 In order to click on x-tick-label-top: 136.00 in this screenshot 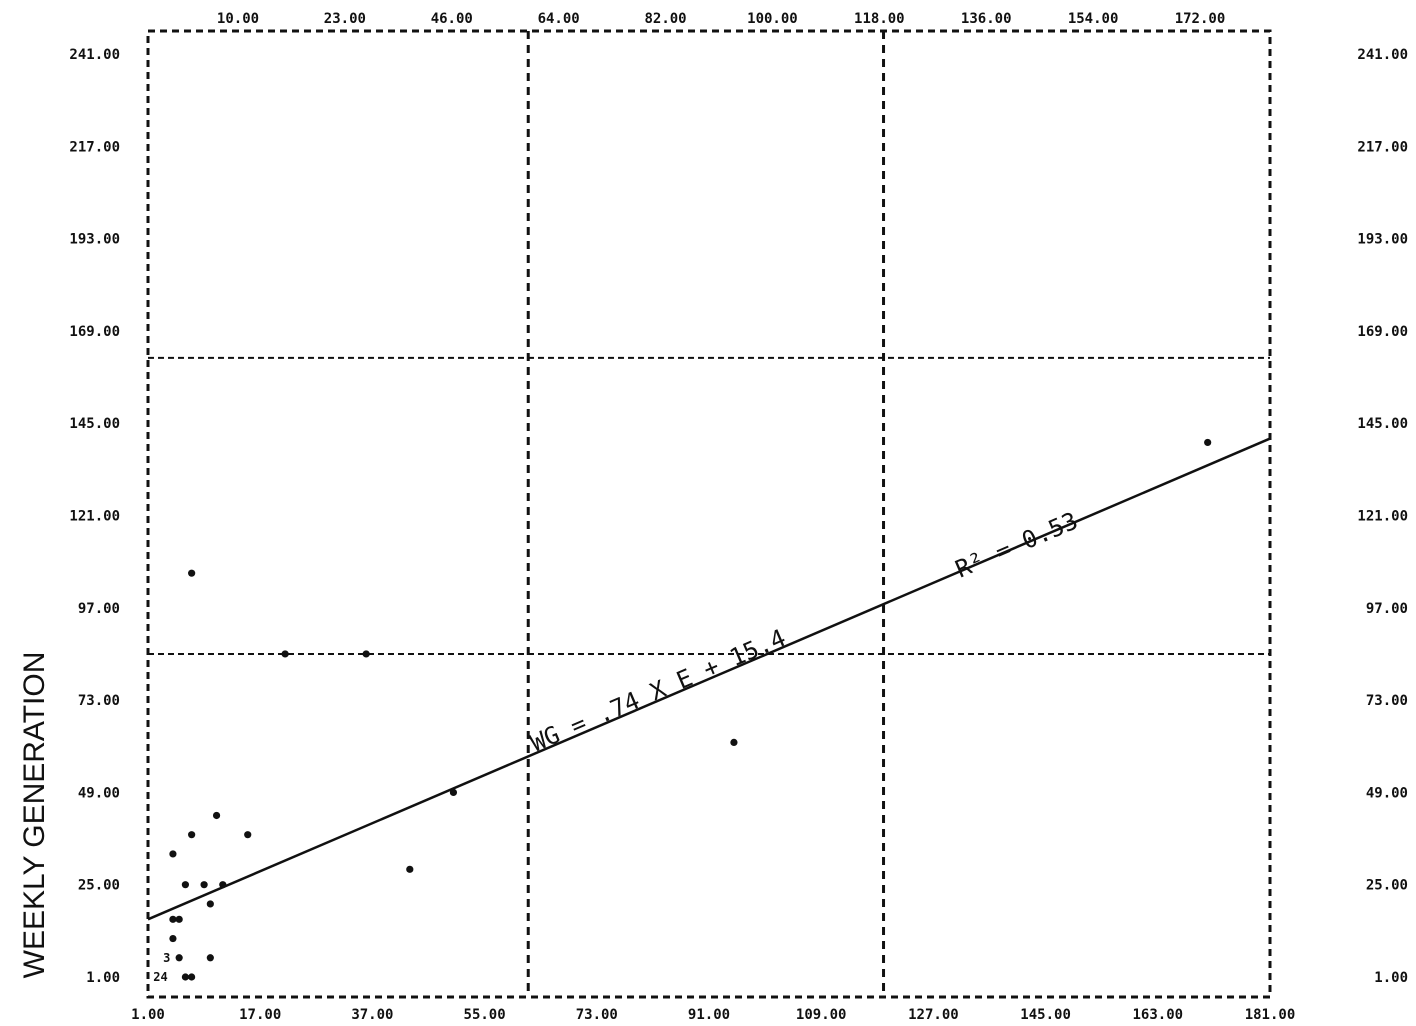, I will do `click(986, 19)`.